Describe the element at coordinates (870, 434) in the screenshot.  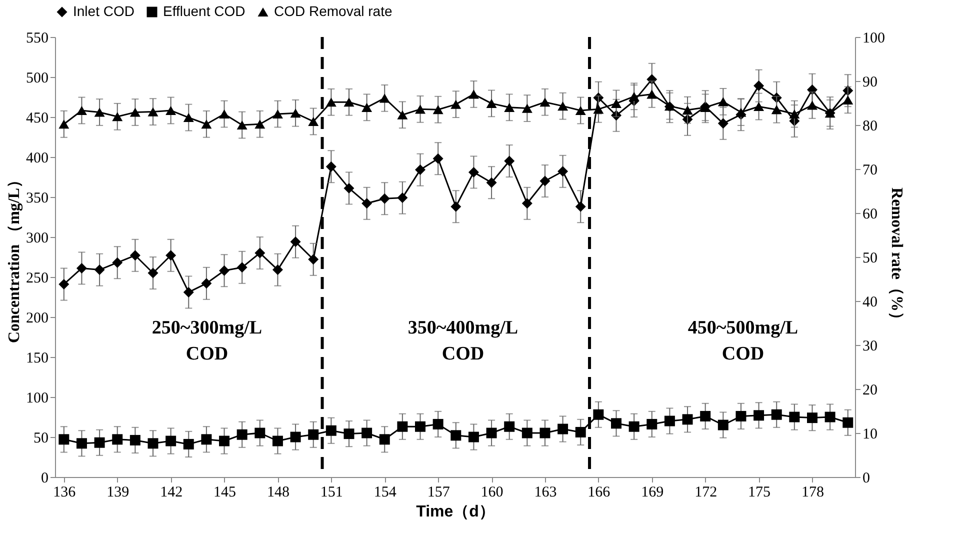
I see `y2-tick-label: 10` at that location.